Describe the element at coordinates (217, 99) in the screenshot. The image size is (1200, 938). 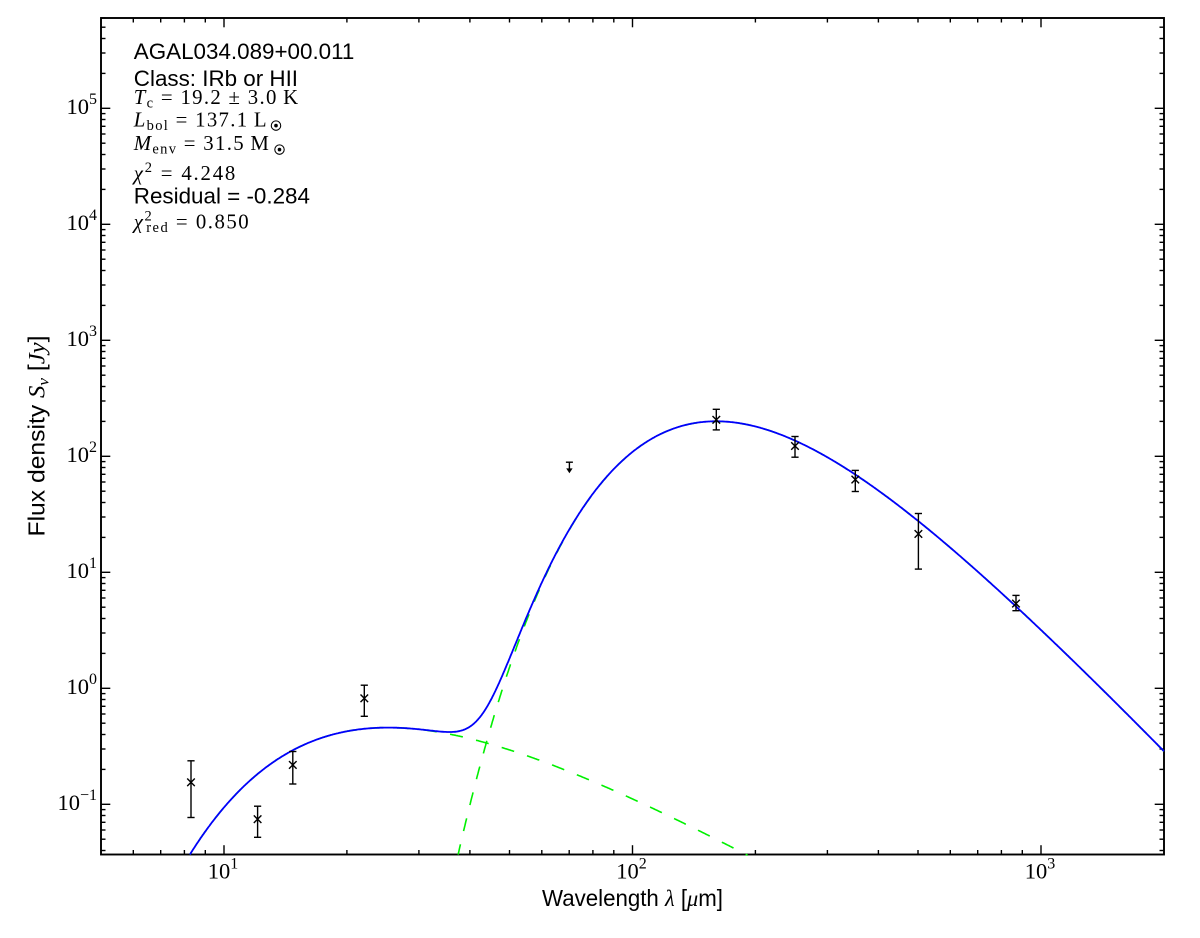
I see `svg-text: Tc = 19.2 ± 3.0 K` at that location.